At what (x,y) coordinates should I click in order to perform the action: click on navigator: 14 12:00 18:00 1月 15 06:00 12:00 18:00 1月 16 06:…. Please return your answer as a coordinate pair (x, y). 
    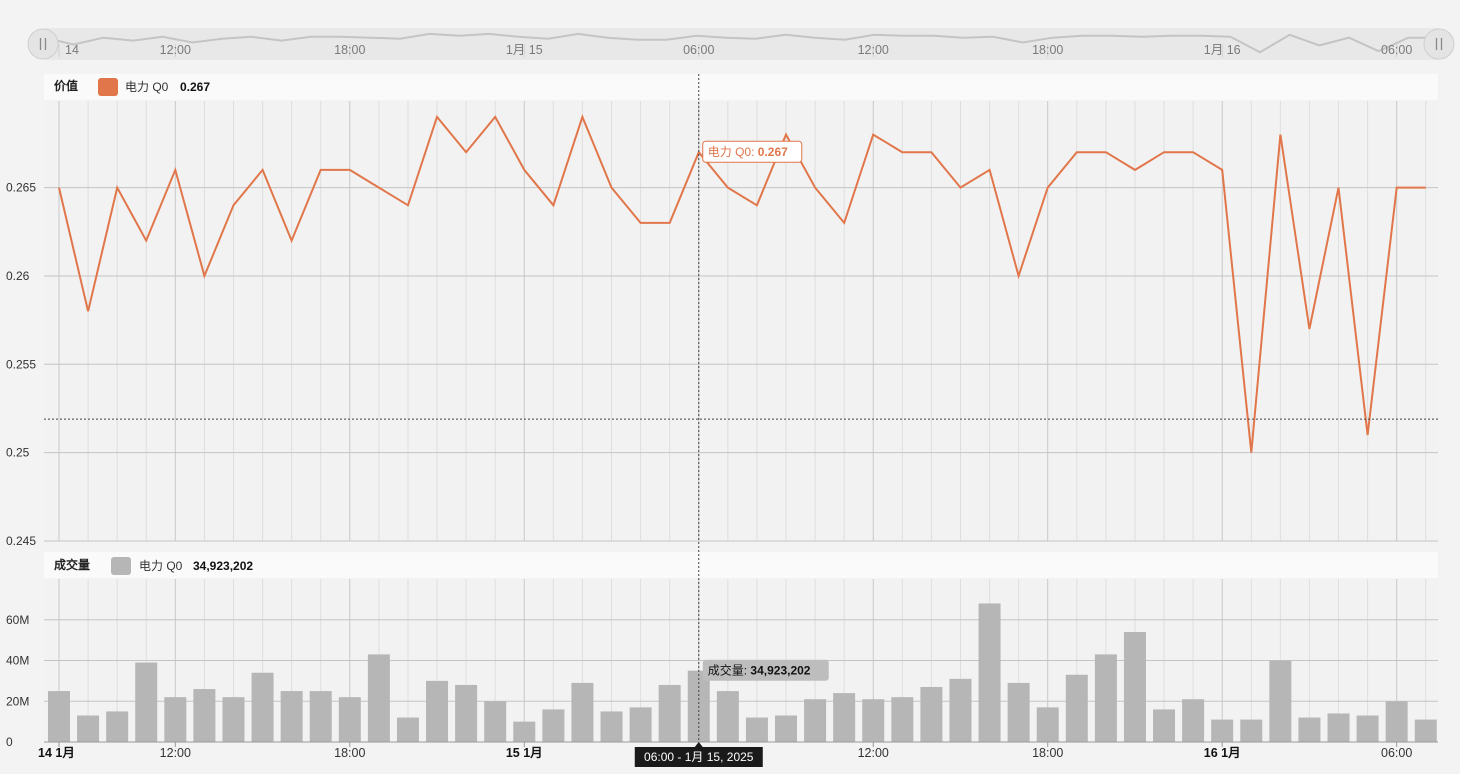
    Looking at the image, I should click on (741, 44).